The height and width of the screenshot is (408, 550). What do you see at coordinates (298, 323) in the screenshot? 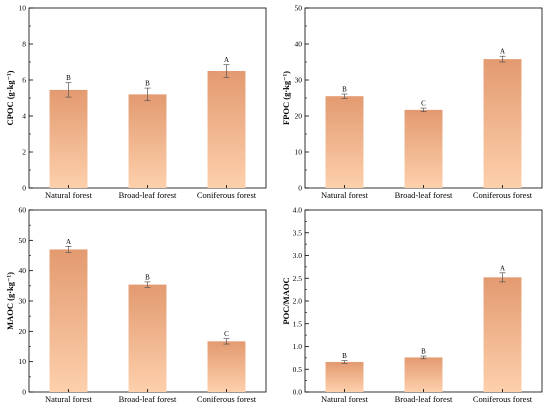
I see `y-tick-label: 1.5` at bounding box center [298, 323].